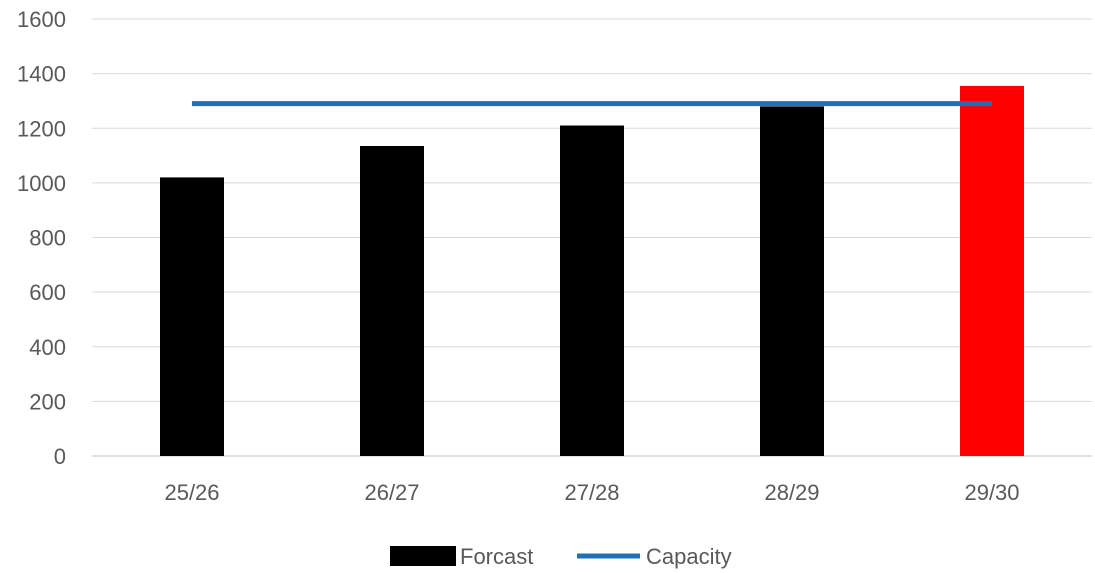 This screenshot has height=573, width=1095. I want to click on y-tick-label-1400: 1400, so click(41, 74).